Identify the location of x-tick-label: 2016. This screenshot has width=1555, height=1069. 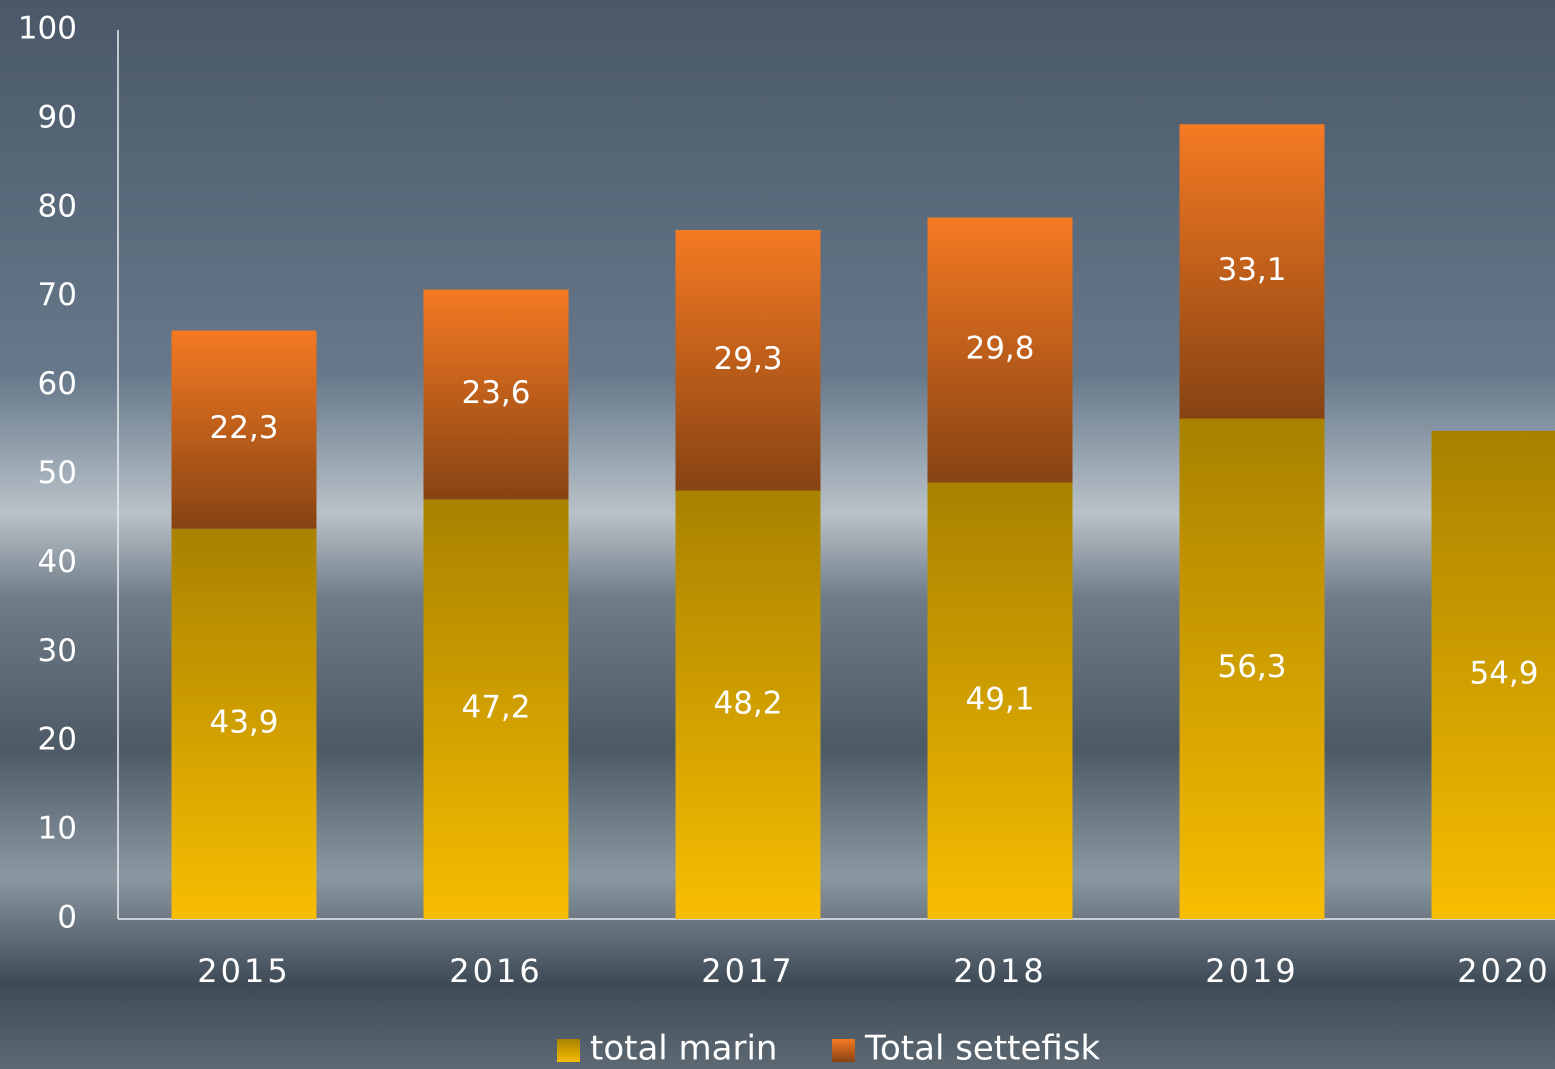
(495, 971).